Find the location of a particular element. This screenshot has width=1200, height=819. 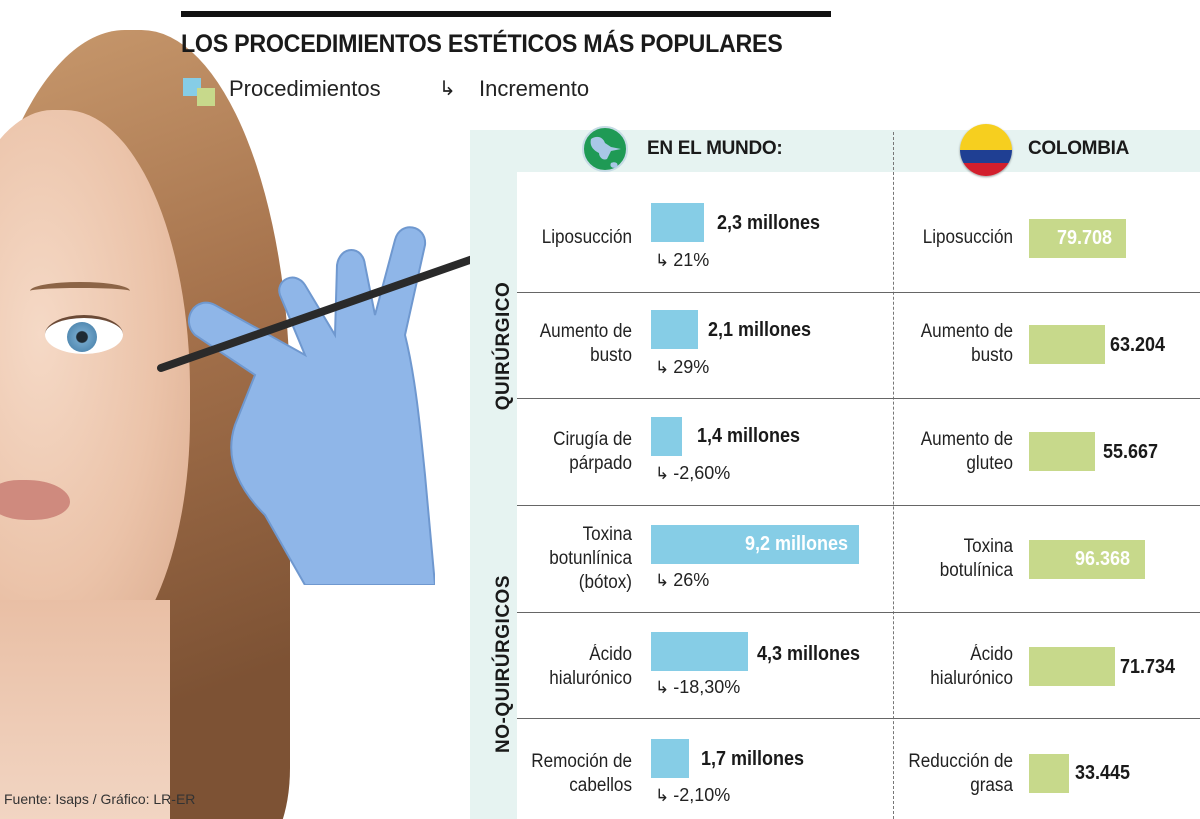

colombia-flag-icon is located at coordinates (986, 150).